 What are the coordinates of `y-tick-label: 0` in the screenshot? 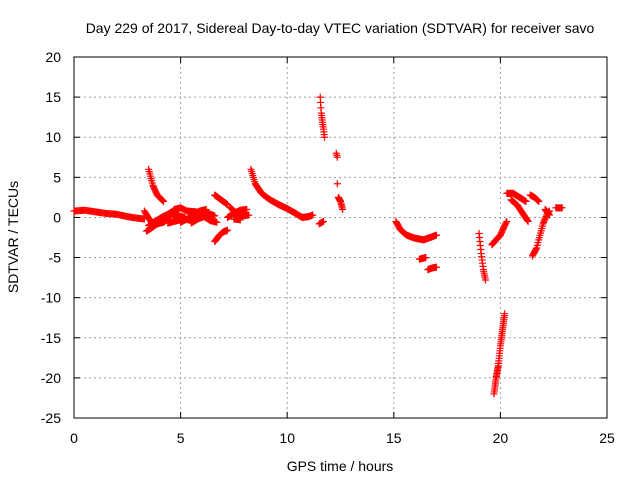 It's located at (57, 217).